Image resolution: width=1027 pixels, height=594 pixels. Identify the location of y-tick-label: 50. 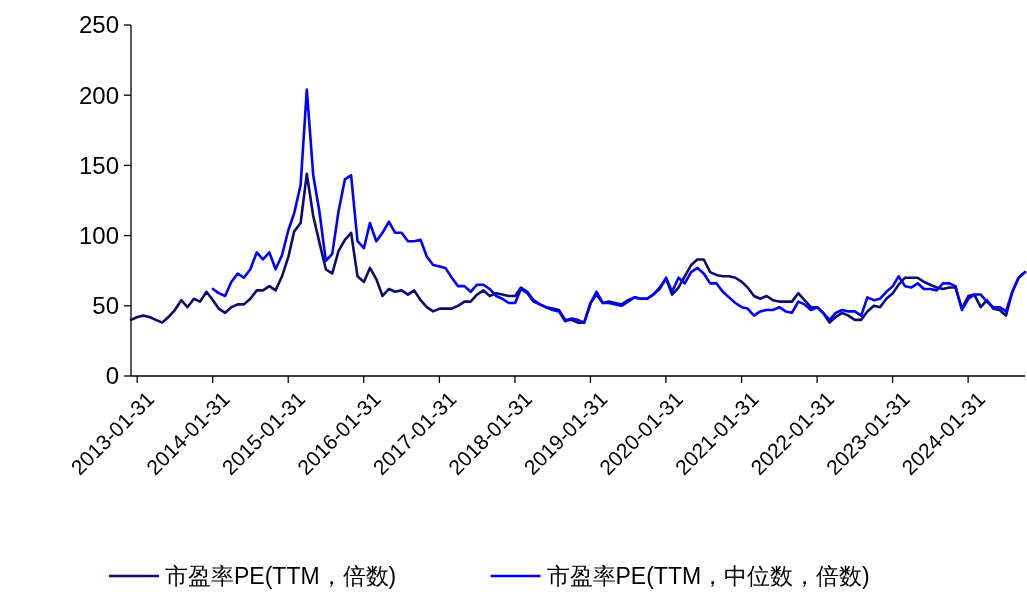
(105, 306).